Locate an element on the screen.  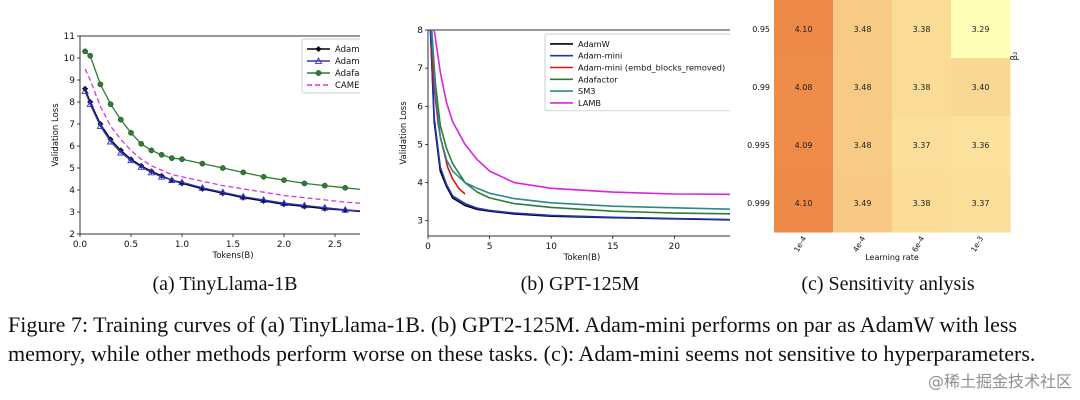
y-tick-label: 5 is located at coordinates (72, 169).